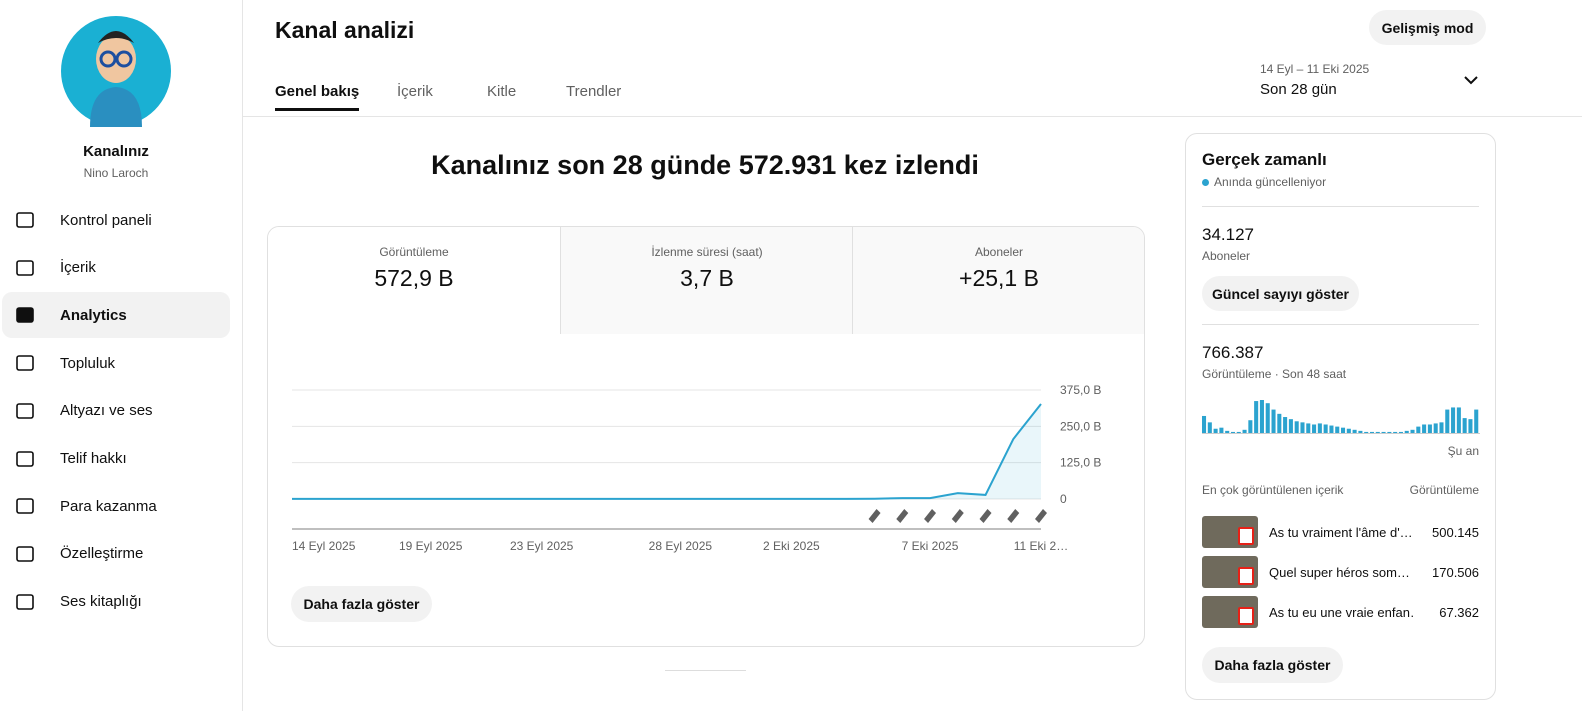 The image size is (1582, 711). I want to click on metric-tab: İzlenme süresi (saat) 3,7 B, so click(706, 280).